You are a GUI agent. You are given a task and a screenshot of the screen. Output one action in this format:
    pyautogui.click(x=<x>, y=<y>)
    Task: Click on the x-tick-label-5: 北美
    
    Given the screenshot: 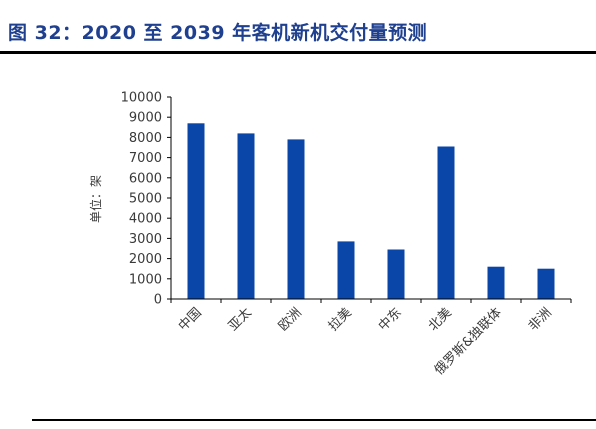 What is the action you would take?
    pyautogui.click(x=440, y=319)
    